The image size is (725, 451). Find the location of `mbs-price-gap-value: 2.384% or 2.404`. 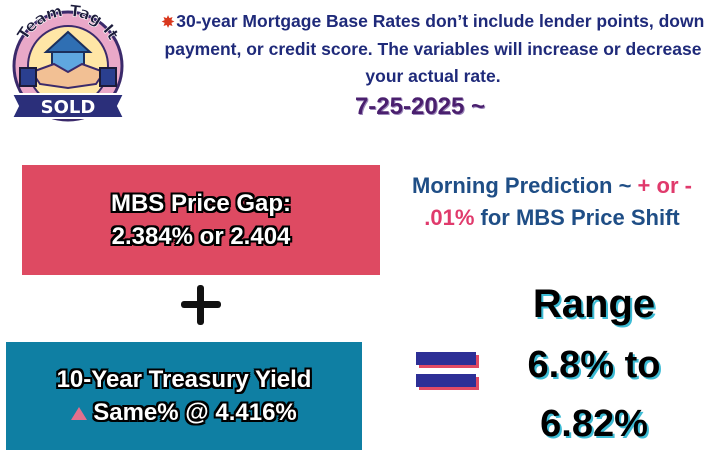

mbs-price-gap-value: 2.384% or 2.404 is located at coordinates (201, 236).